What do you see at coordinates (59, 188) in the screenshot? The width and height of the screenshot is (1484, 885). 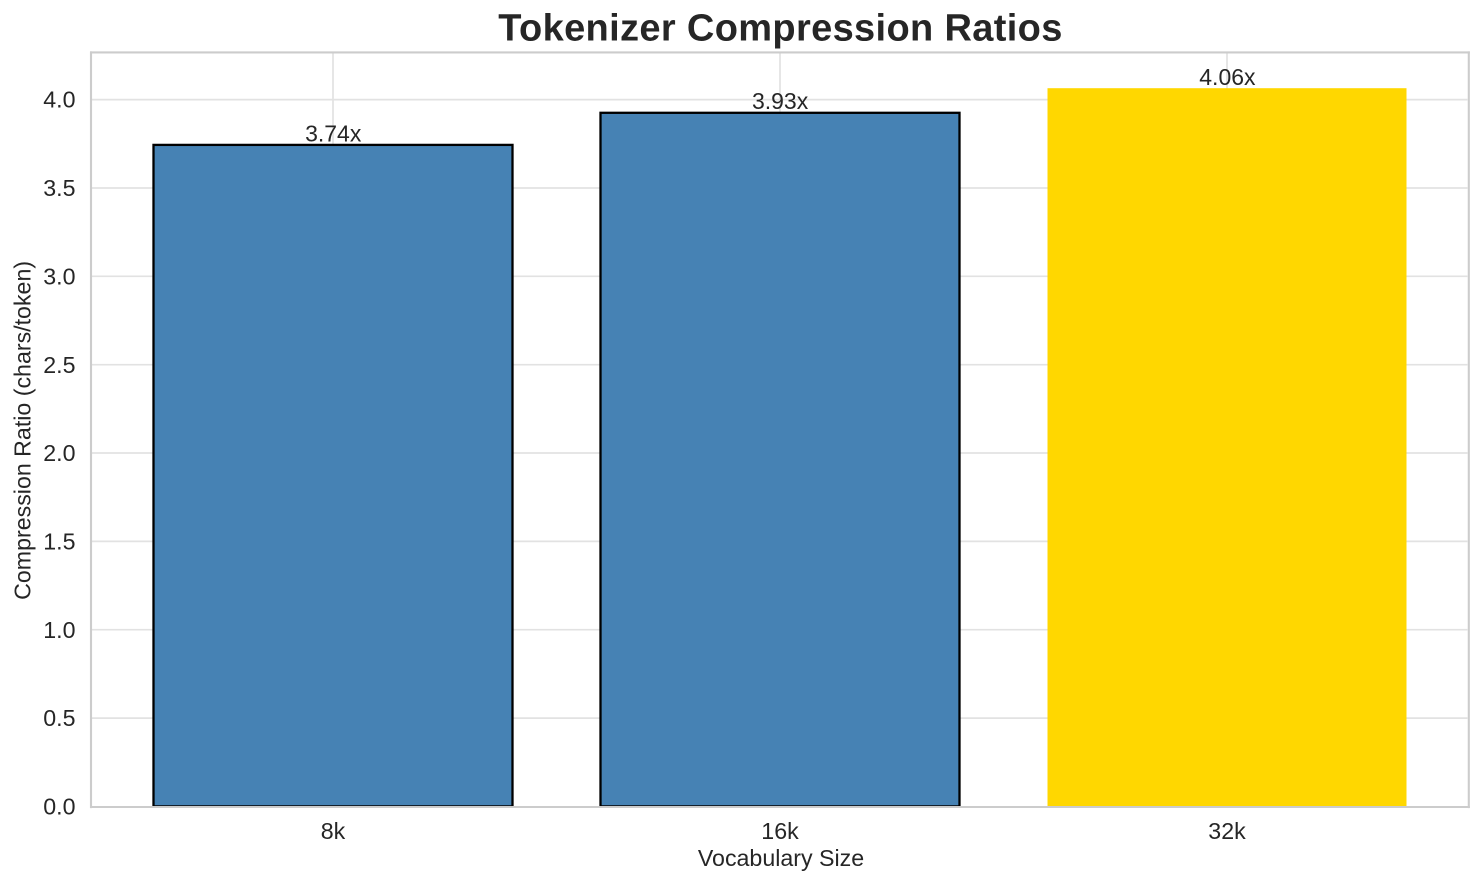 I see `svg-text: 3.5` at bounding box center [59, 188].